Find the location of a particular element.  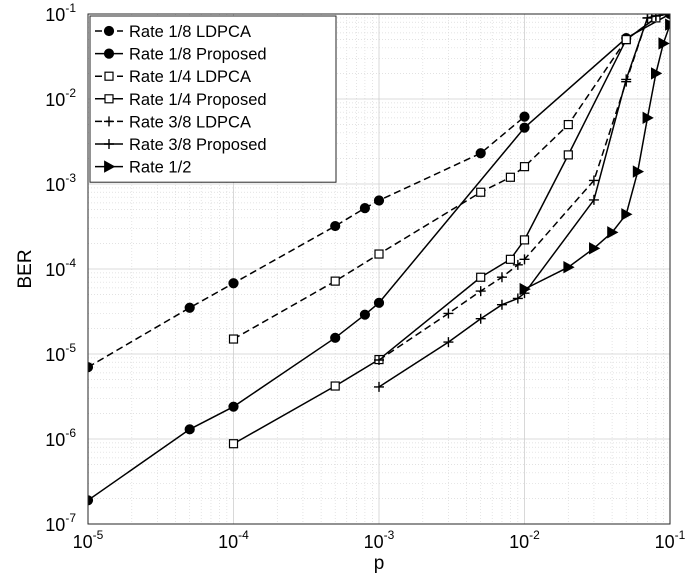

series-line is located at coordinates (597, 157).